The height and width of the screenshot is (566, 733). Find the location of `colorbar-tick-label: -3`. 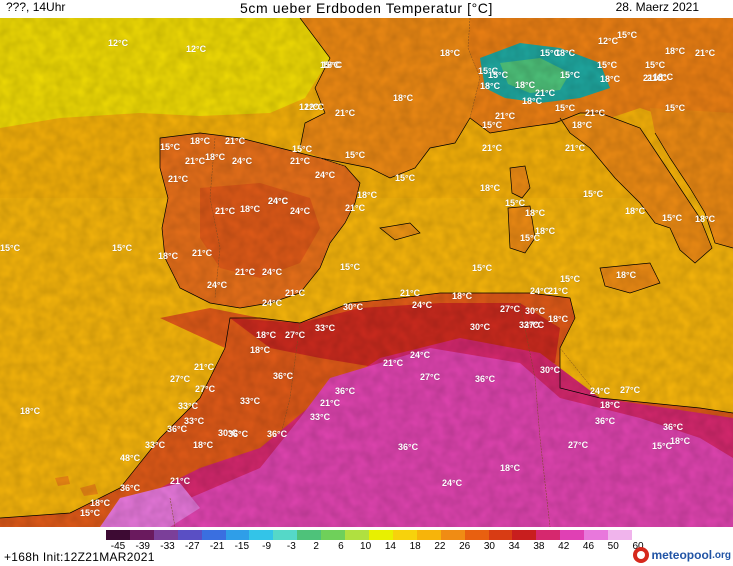

colorbar-tick-label: -3 is located at coordinates (291, 546).